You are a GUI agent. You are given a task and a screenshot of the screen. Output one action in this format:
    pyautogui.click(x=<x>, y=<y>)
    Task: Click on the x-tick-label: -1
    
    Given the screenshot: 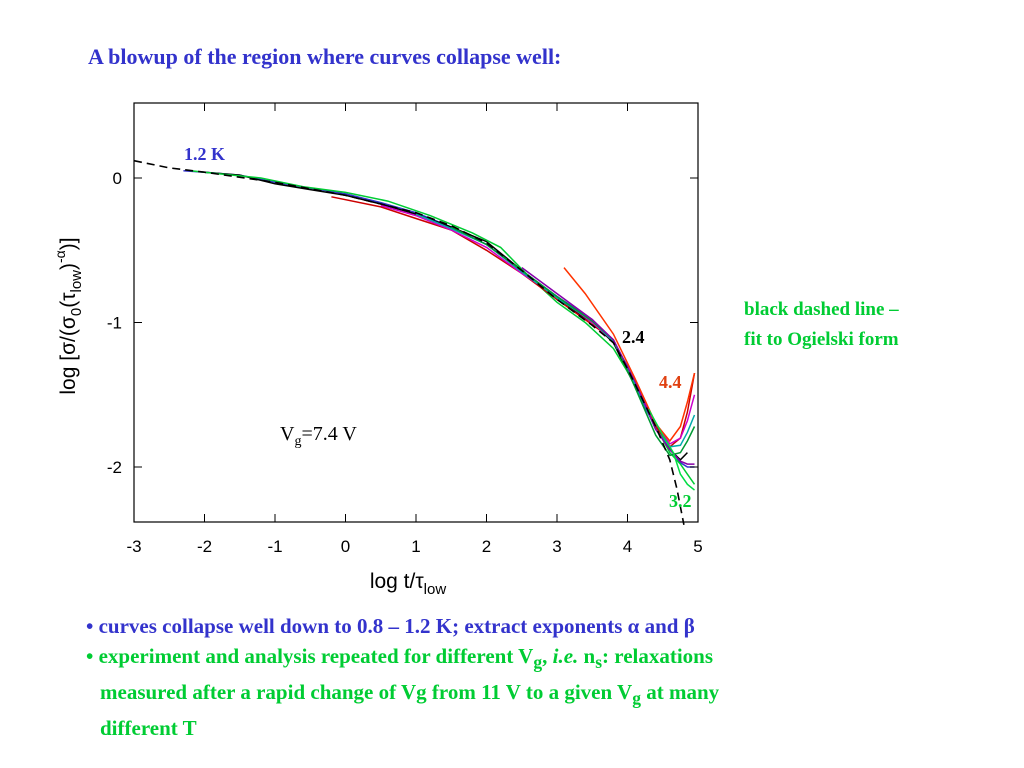 What is the action you would take?
    pyautogui.click(x=274, y=546)
    